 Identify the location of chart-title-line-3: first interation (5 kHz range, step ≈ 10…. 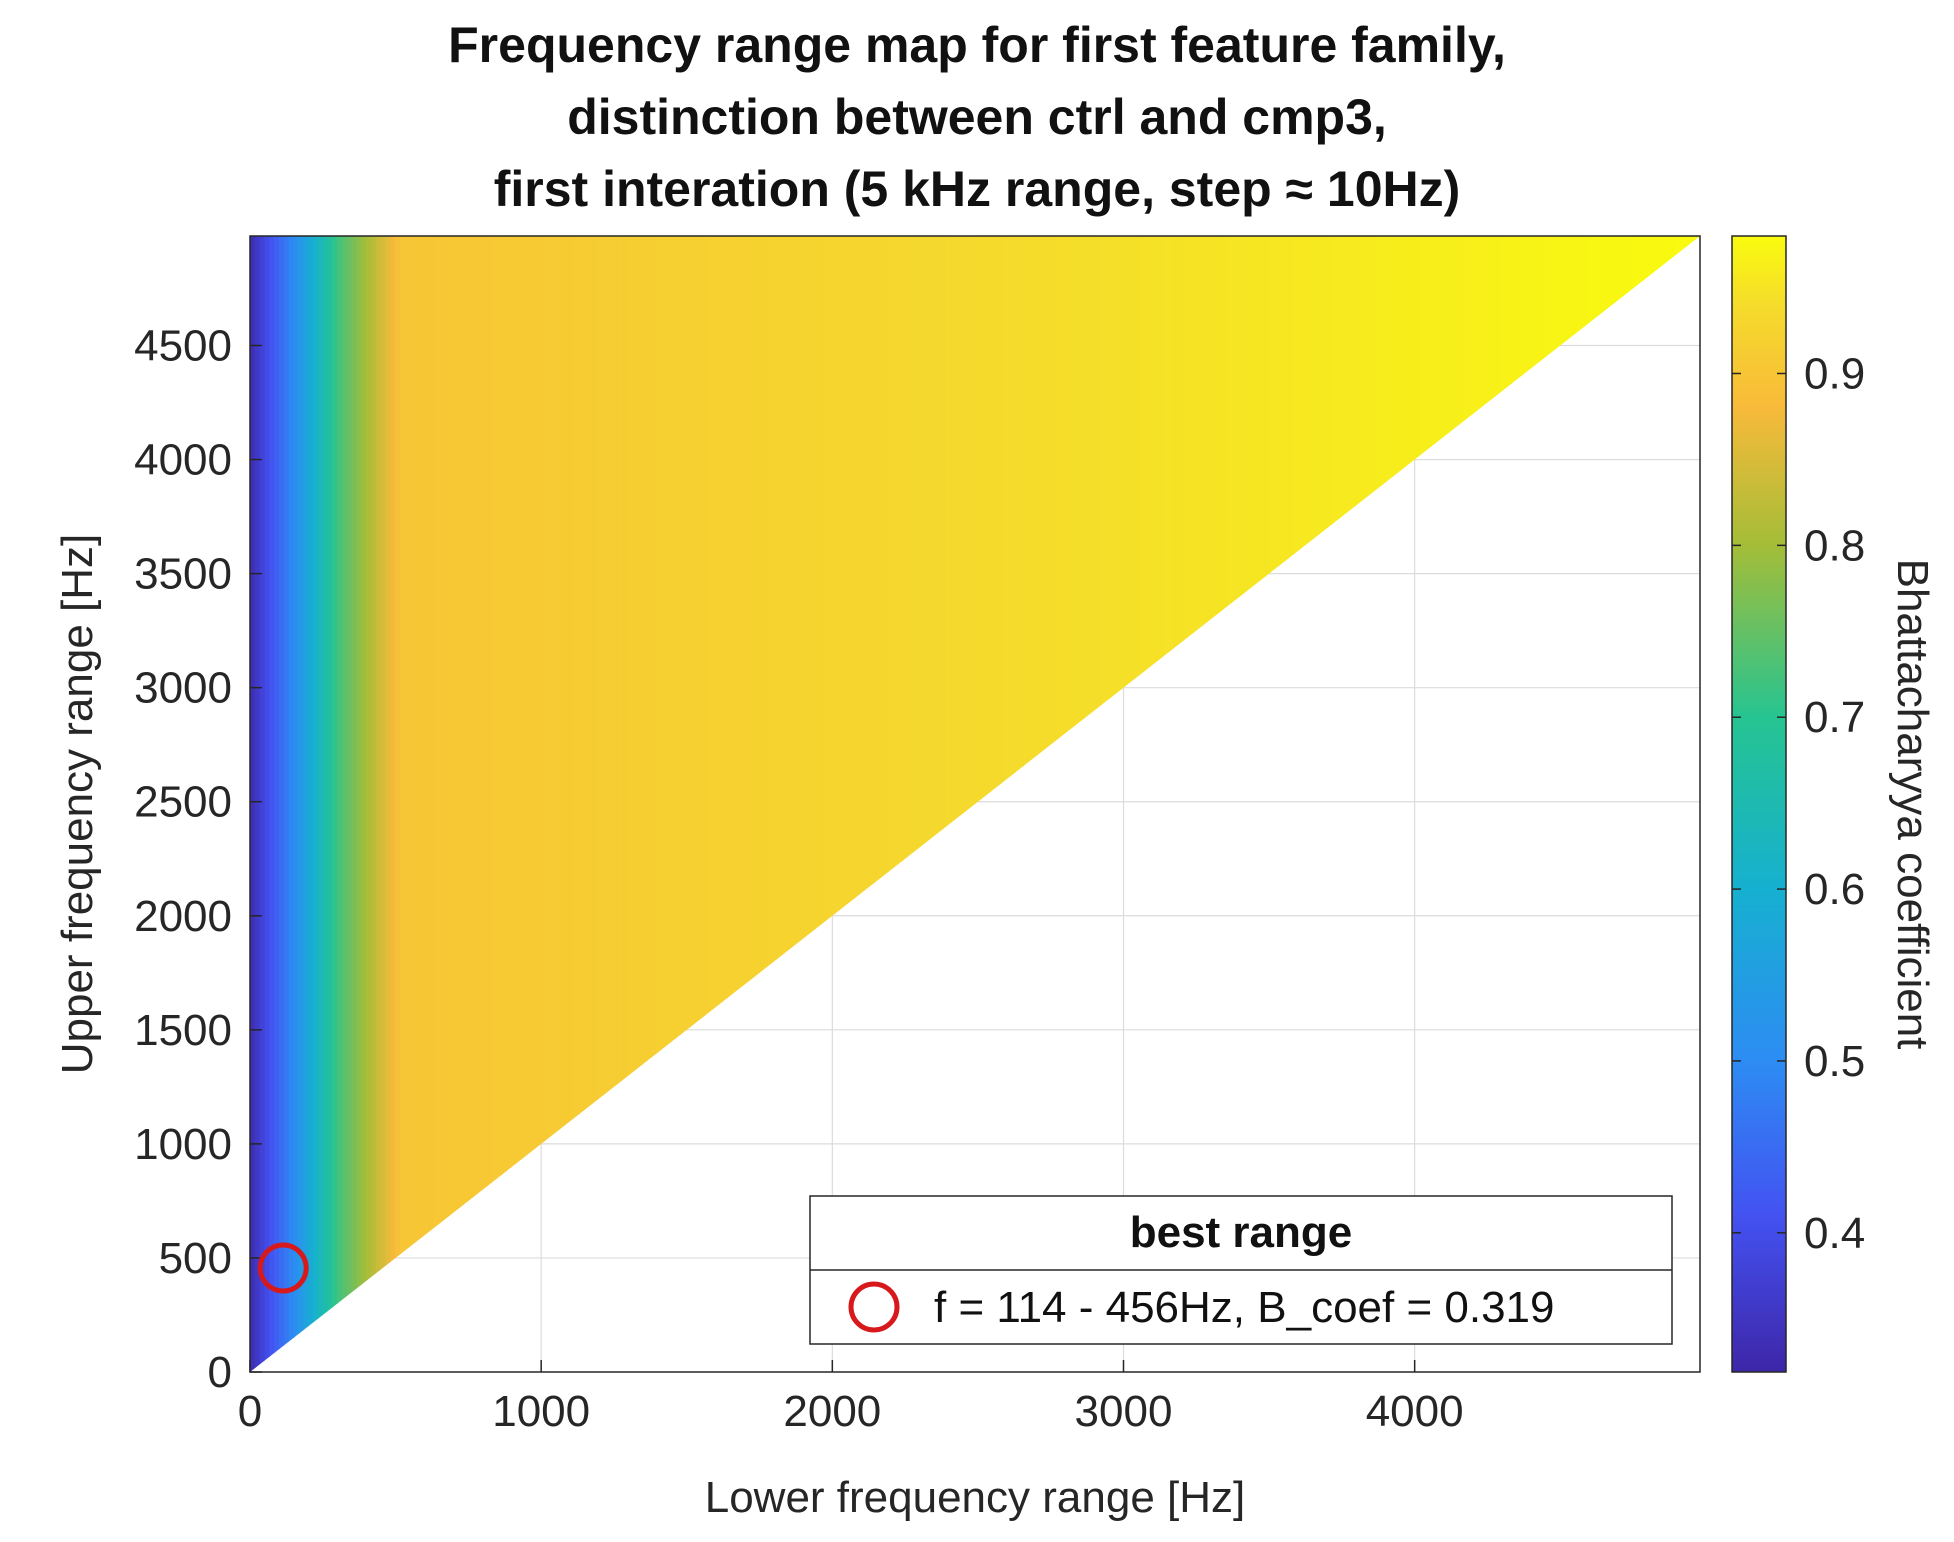
(977, 189).